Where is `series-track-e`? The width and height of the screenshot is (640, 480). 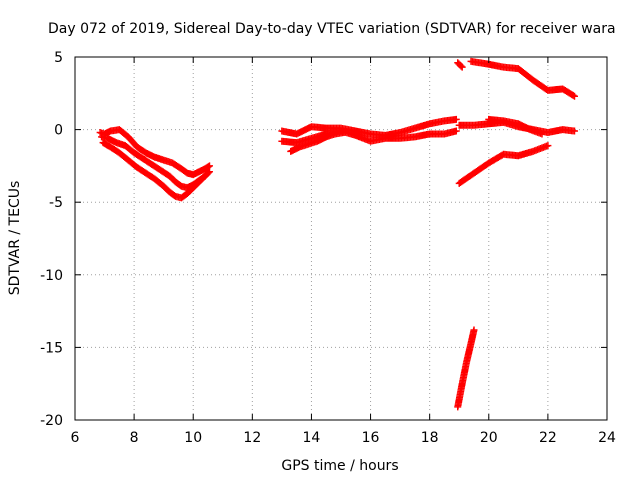
series-track-e is located at coordinates (369, 137).